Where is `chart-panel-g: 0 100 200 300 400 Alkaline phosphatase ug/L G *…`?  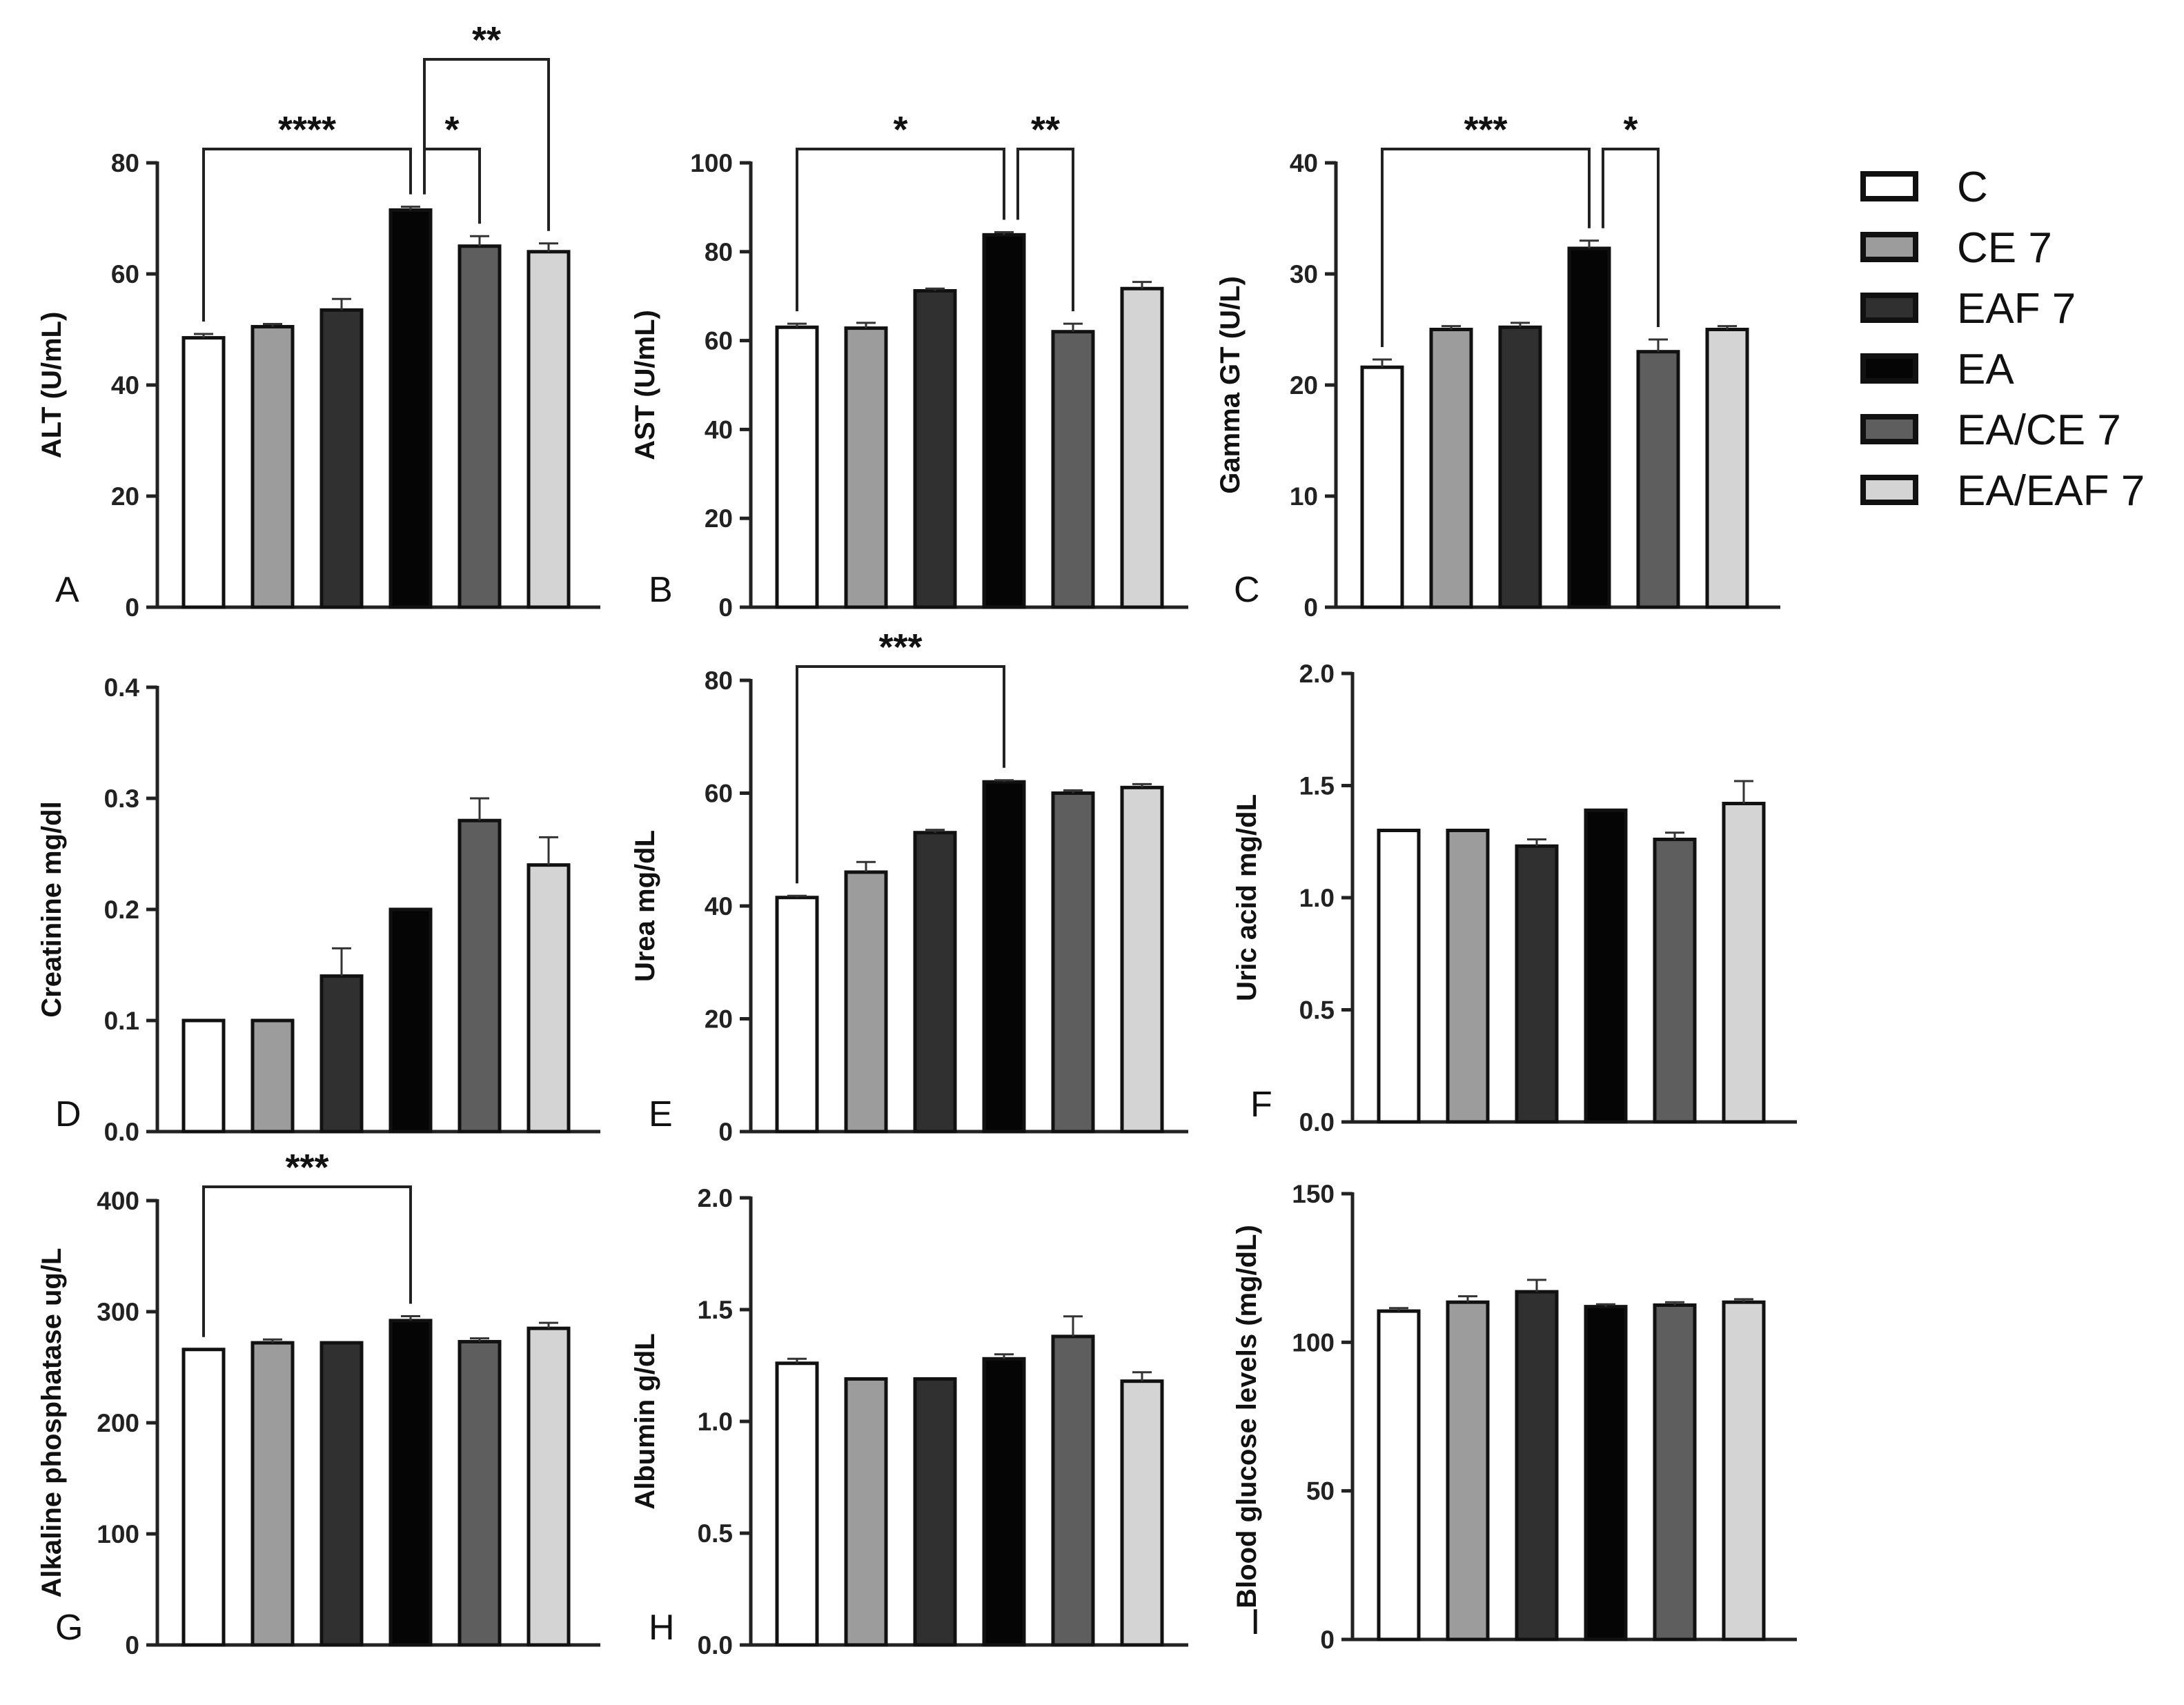
chart-panel-g: 0 100 200 300 400 Alkaline phosphatase ug/L G *… is located at coordinates (318, 1403).